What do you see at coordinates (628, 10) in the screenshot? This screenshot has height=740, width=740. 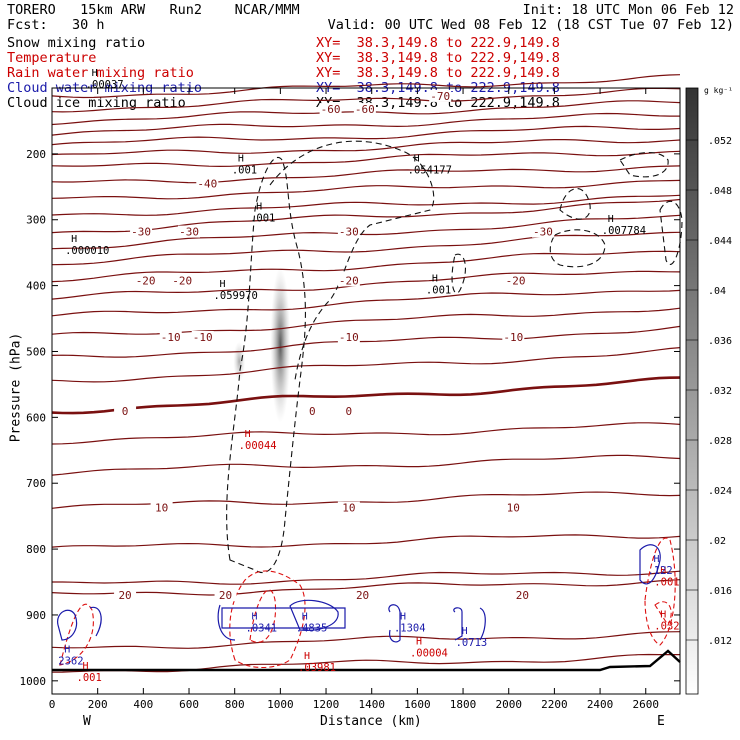 I see `header-line1-right: Init: 18 UTC Mon 06 Feb 12` at bounding box center [628, 10].